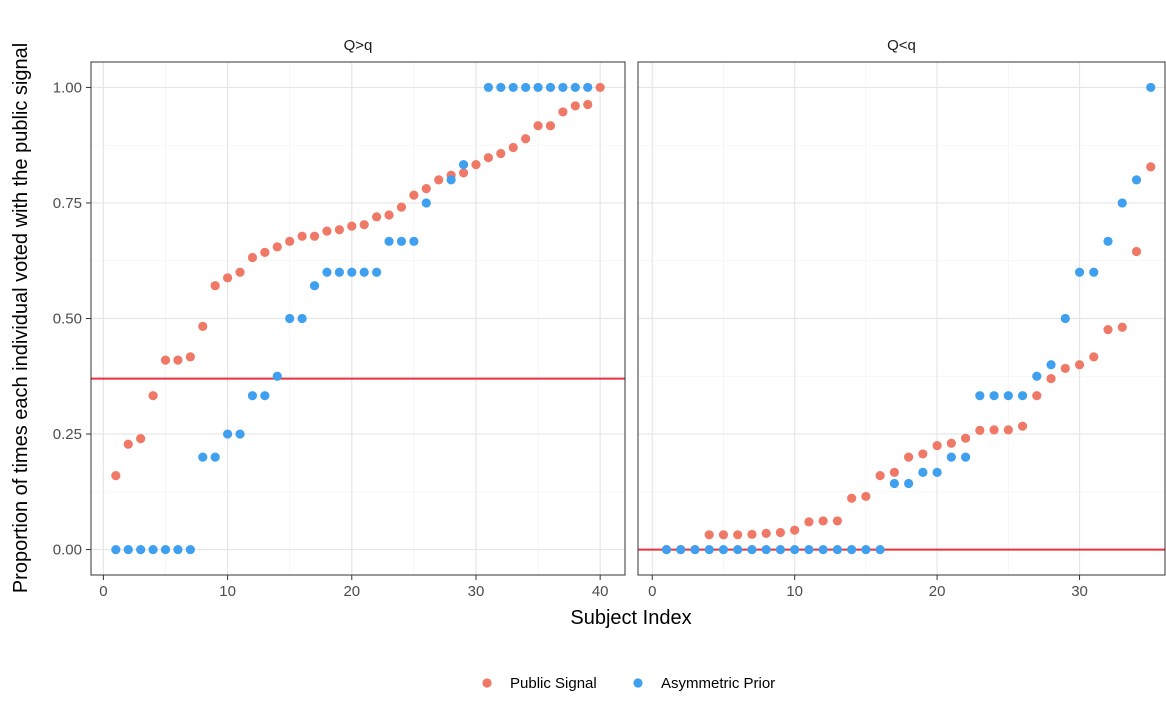  I want to click on legend-item: Asymmetric Prior, so click(704, 683).